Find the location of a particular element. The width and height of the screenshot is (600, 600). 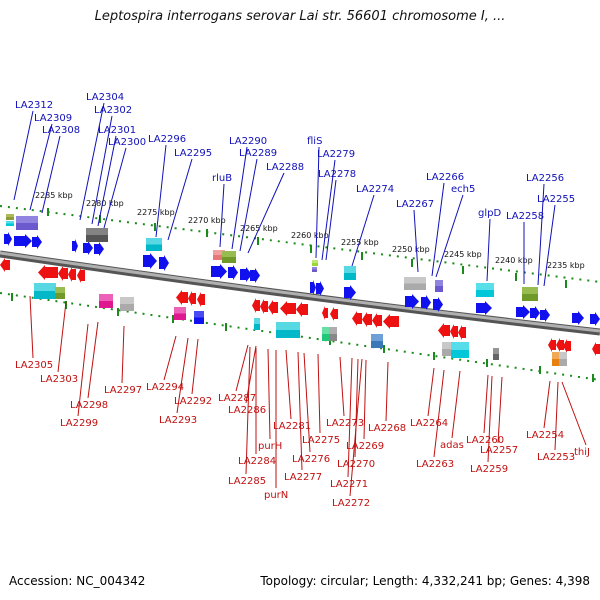

top-gene-label: fliS is located at coordinates (314, 141).